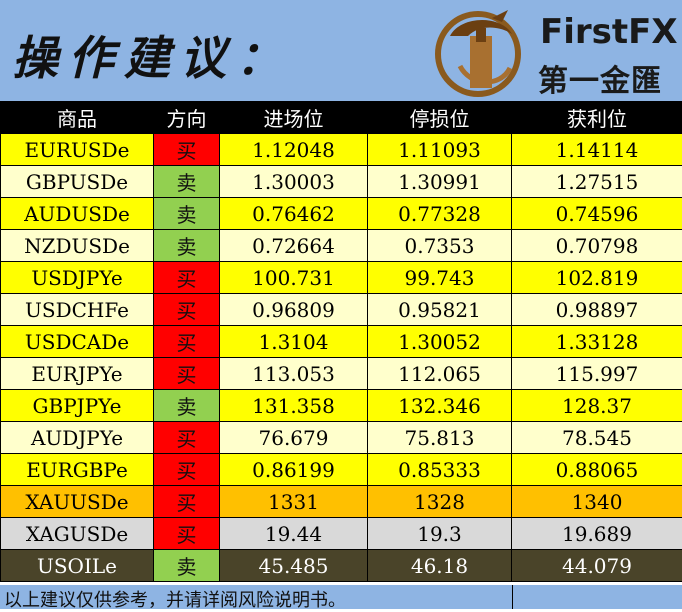 This screenshot has height=612, width=682. What do you see at coordinates (77, 502) in the screenshot?
I see `symbol-cell: XAUUSDe` at bounding box center [77, 502].